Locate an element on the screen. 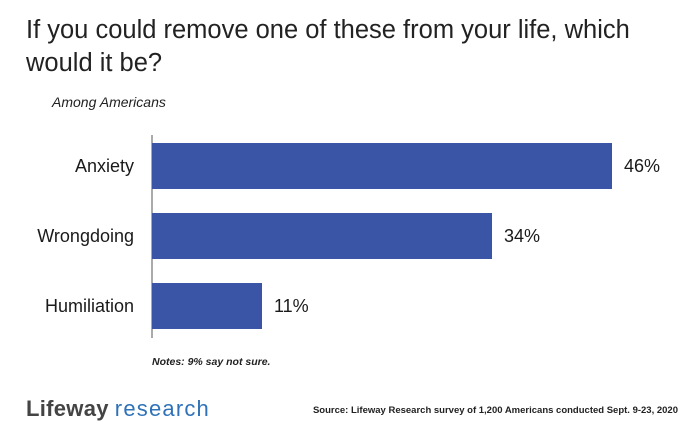  logo-word-research: research is located at coordinates (162, 408).